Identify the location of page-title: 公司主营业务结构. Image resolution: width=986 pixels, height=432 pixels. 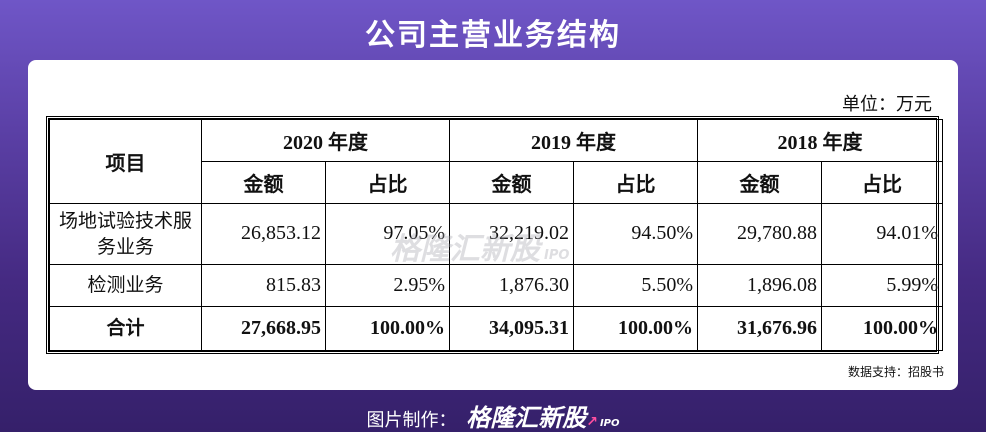
(493, 35).